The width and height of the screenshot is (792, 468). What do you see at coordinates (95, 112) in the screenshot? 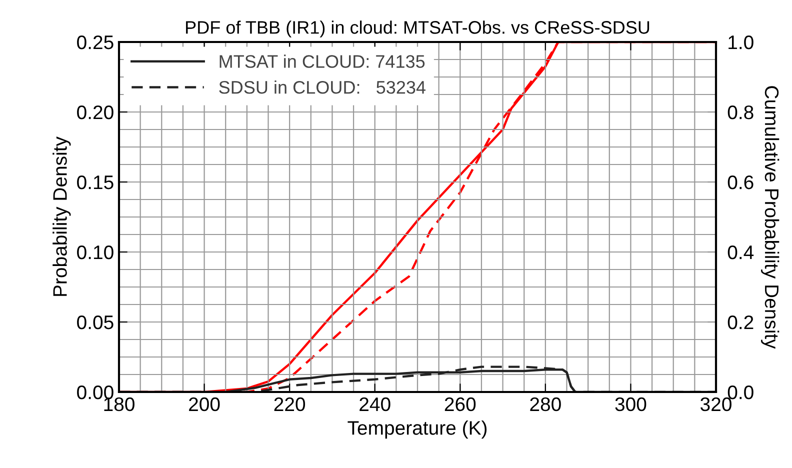
I see `y-tick-label: 0.20` at bounding box center [95, 112].